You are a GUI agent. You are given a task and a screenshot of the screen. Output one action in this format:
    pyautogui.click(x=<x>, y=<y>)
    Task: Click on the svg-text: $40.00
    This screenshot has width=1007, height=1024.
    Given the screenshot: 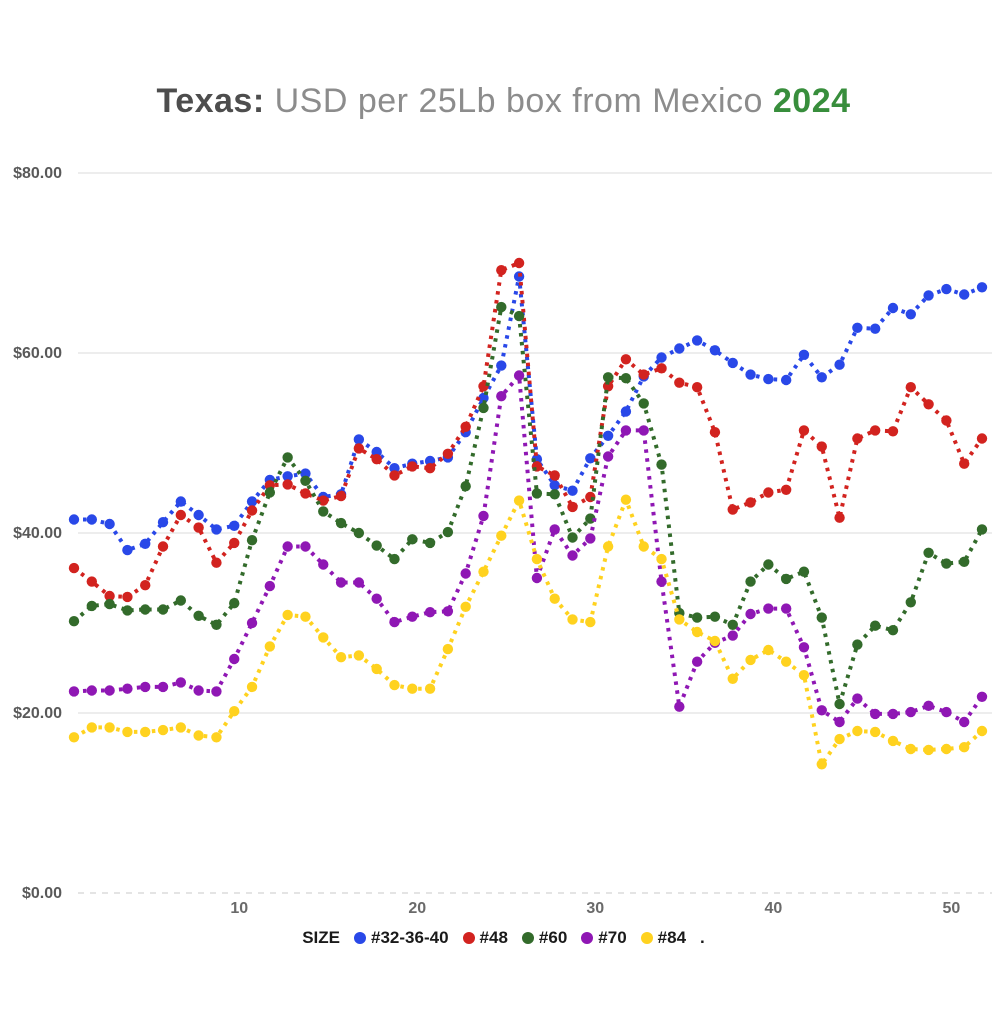 What is the action you would take?
    pyautogui.click(x=37, y=533)
    